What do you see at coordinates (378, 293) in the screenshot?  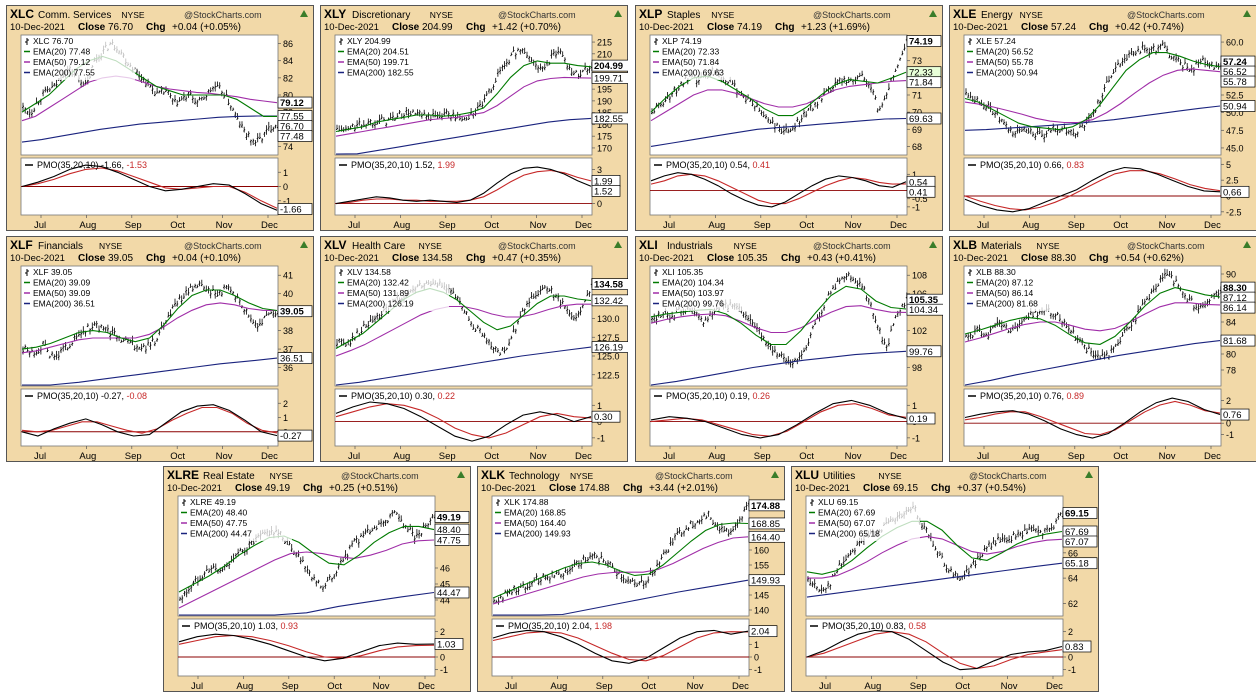 I see `legend-ema50-entry: EMA(50) 131.89` at bounding box center [378, 293].